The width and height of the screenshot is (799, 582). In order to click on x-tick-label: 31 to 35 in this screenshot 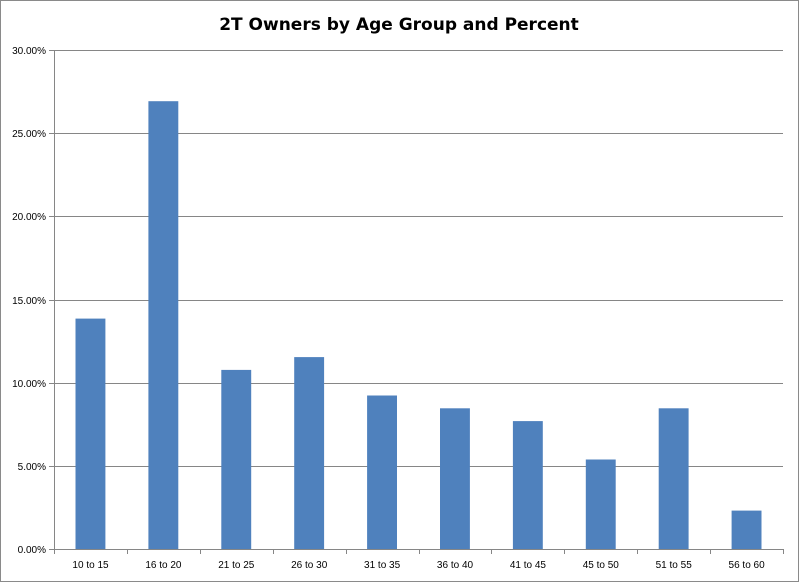, I will do `click(382, 565)`.